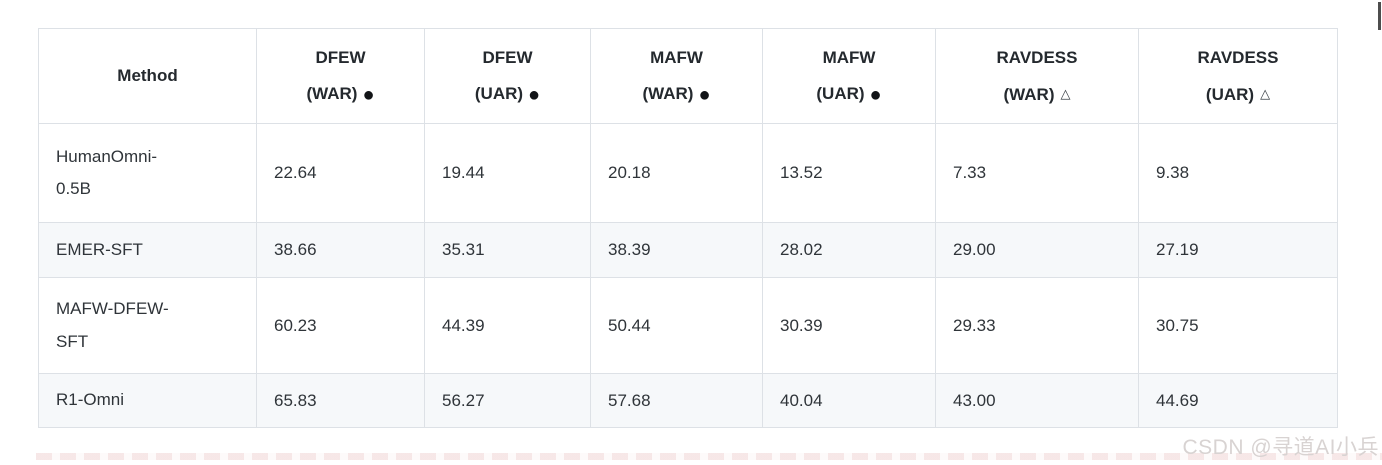  Describe the element at coordinates (507, 173) in the screenshot. I see `value-cell: 19.44` at that location.